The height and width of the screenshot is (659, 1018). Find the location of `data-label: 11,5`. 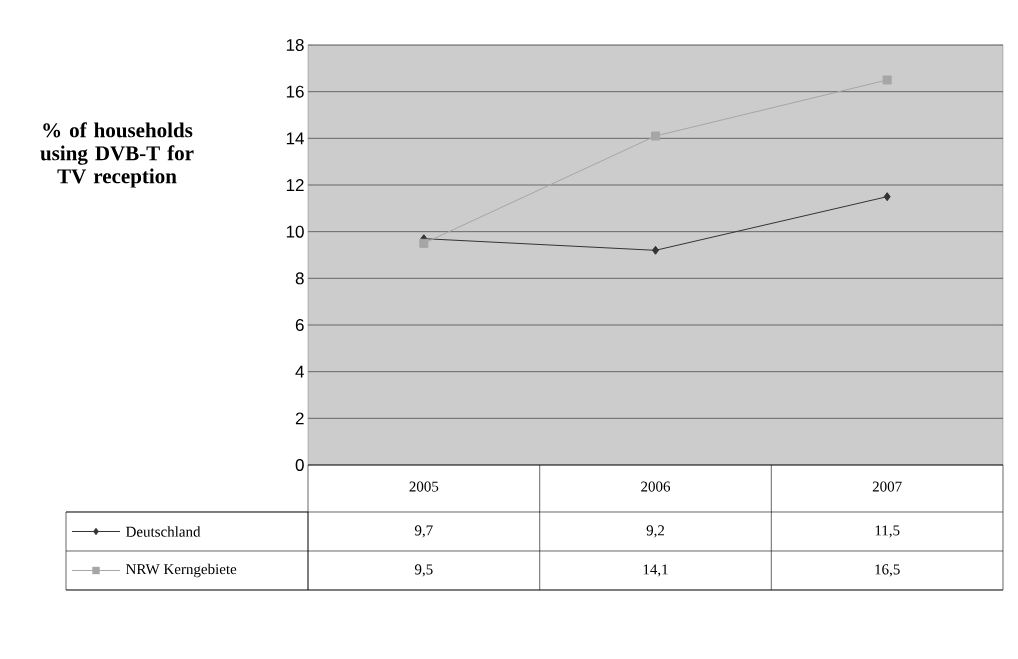

data-label: 11,5 is located at coordinates (887, 531).